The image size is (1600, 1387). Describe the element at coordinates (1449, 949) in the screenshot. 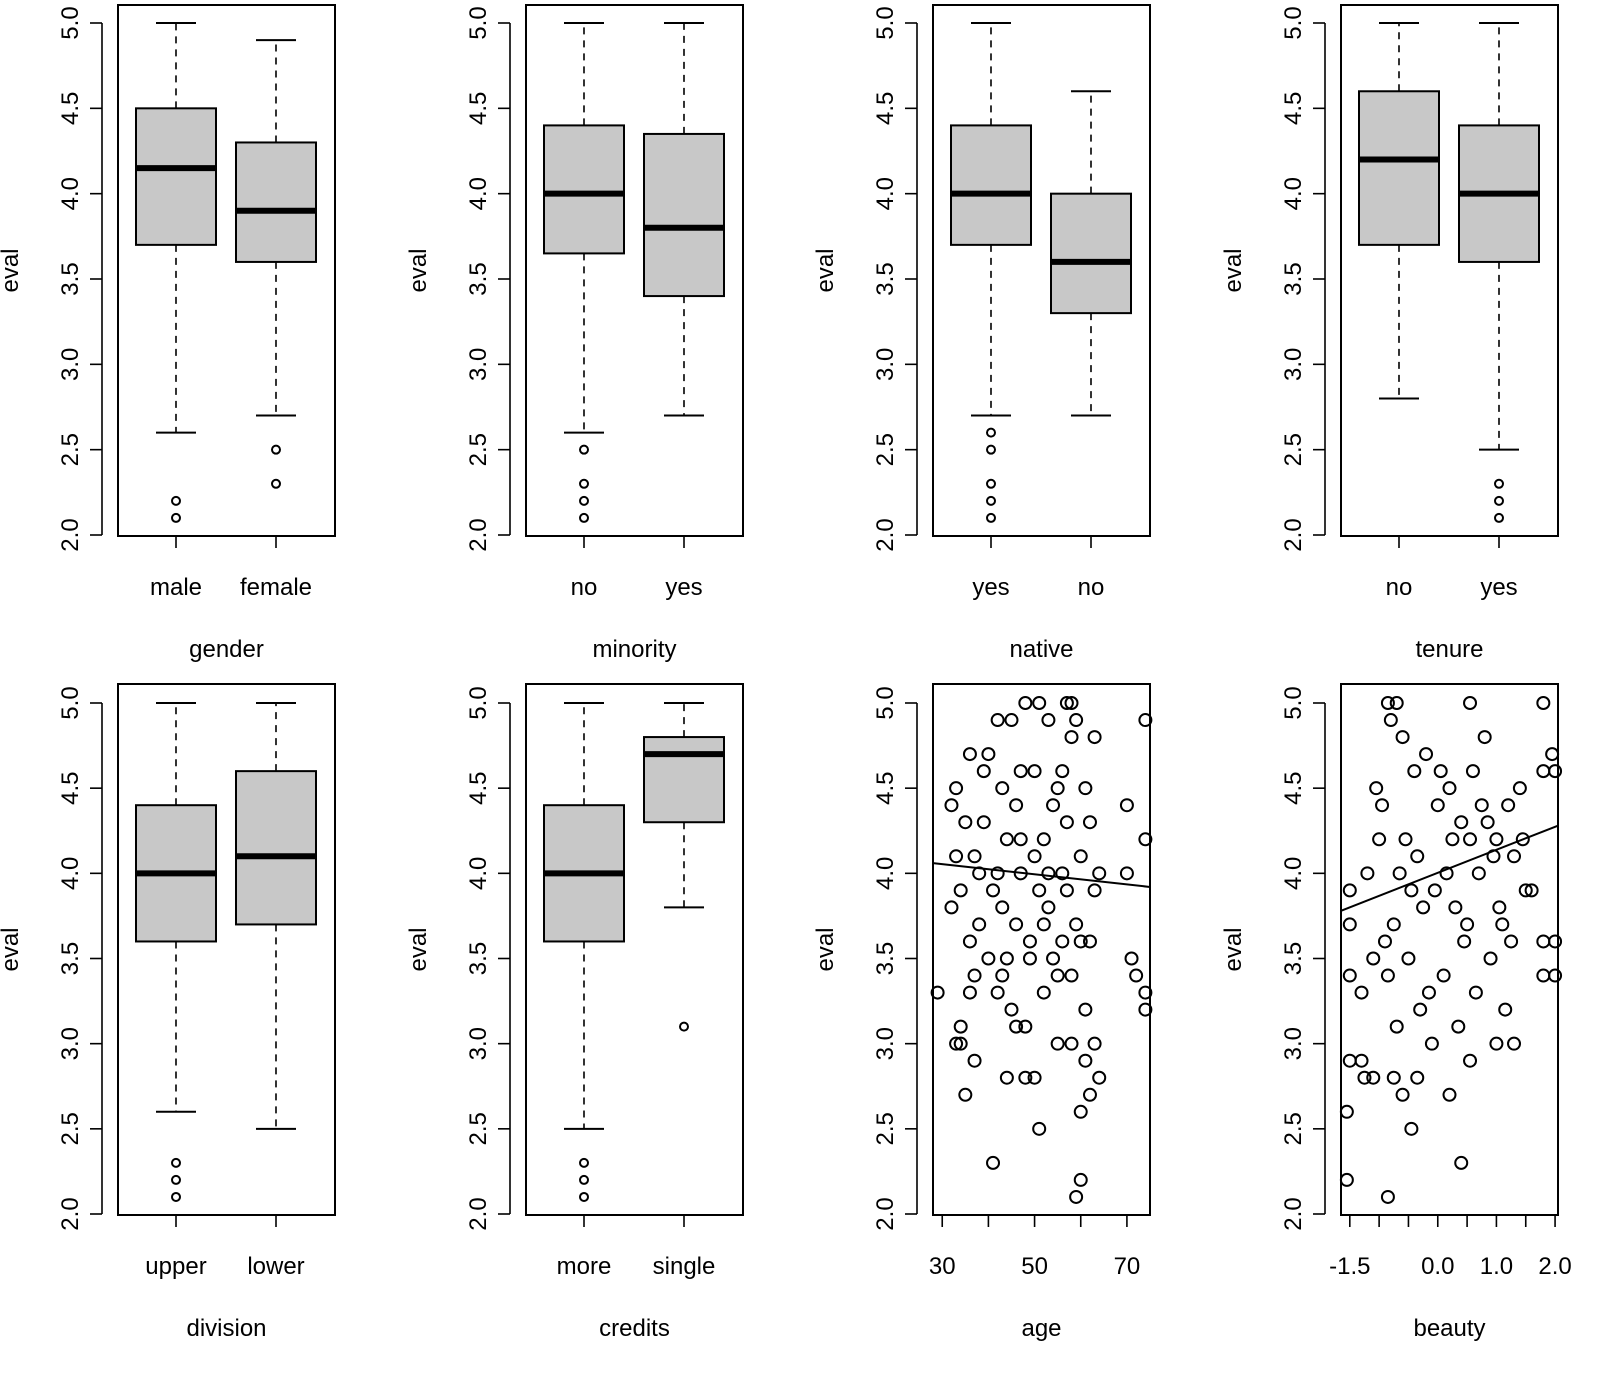

I see `plot-frame` at that location.